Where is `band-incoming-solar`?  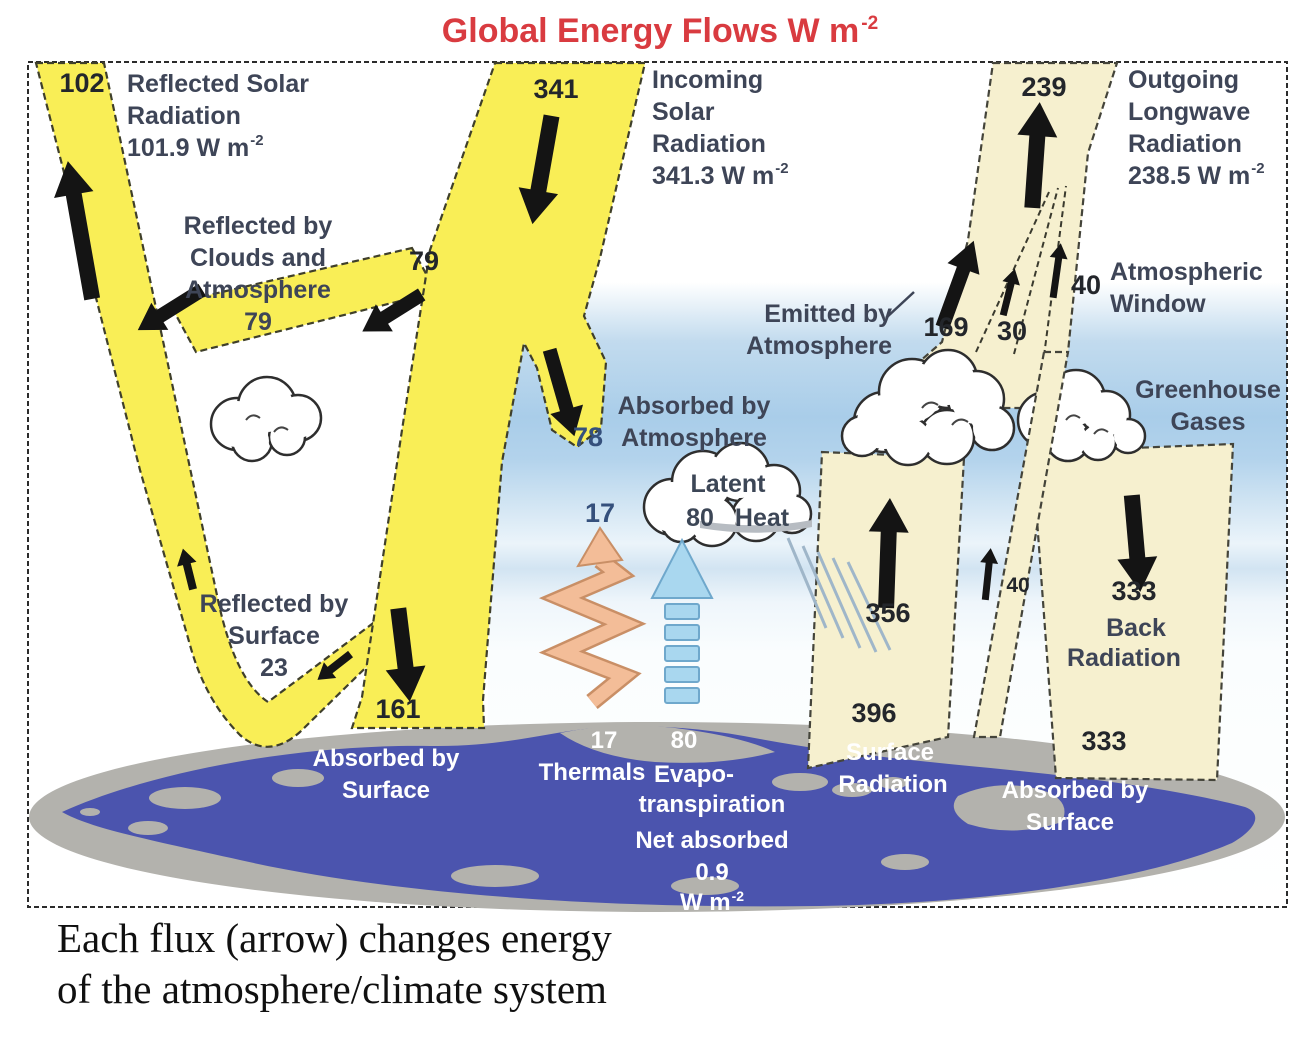
band-incoming-solar is located at coordinates (498, 395).